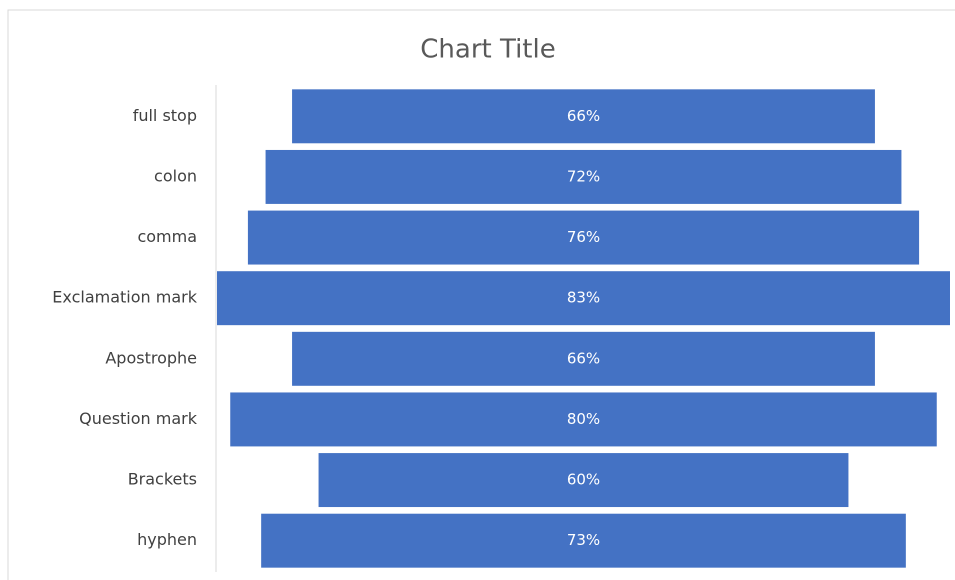 The image size is (955, 580). I want to click on data-label: 83%, so click(583, 298).